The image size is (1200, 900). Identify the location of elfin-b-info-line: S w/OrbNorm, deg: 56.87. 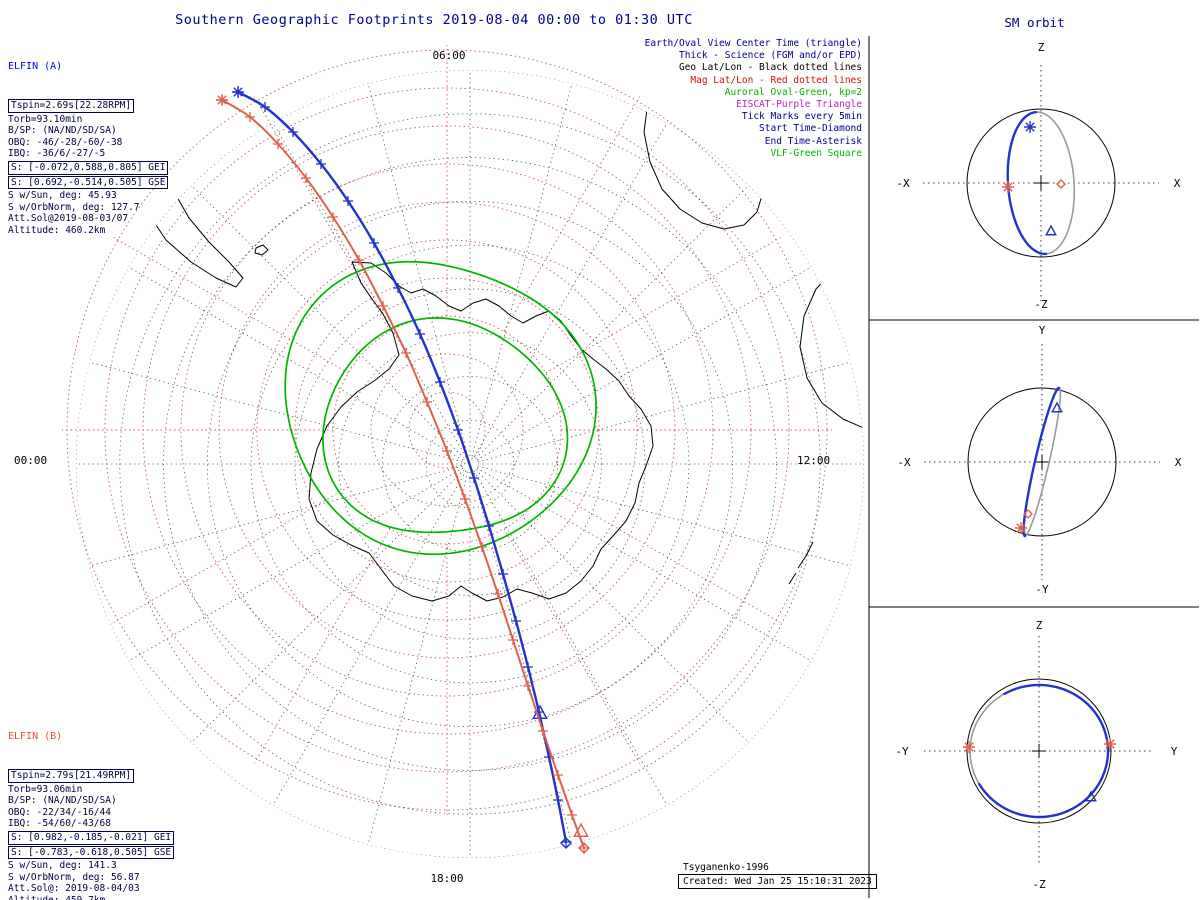
(74, 877).